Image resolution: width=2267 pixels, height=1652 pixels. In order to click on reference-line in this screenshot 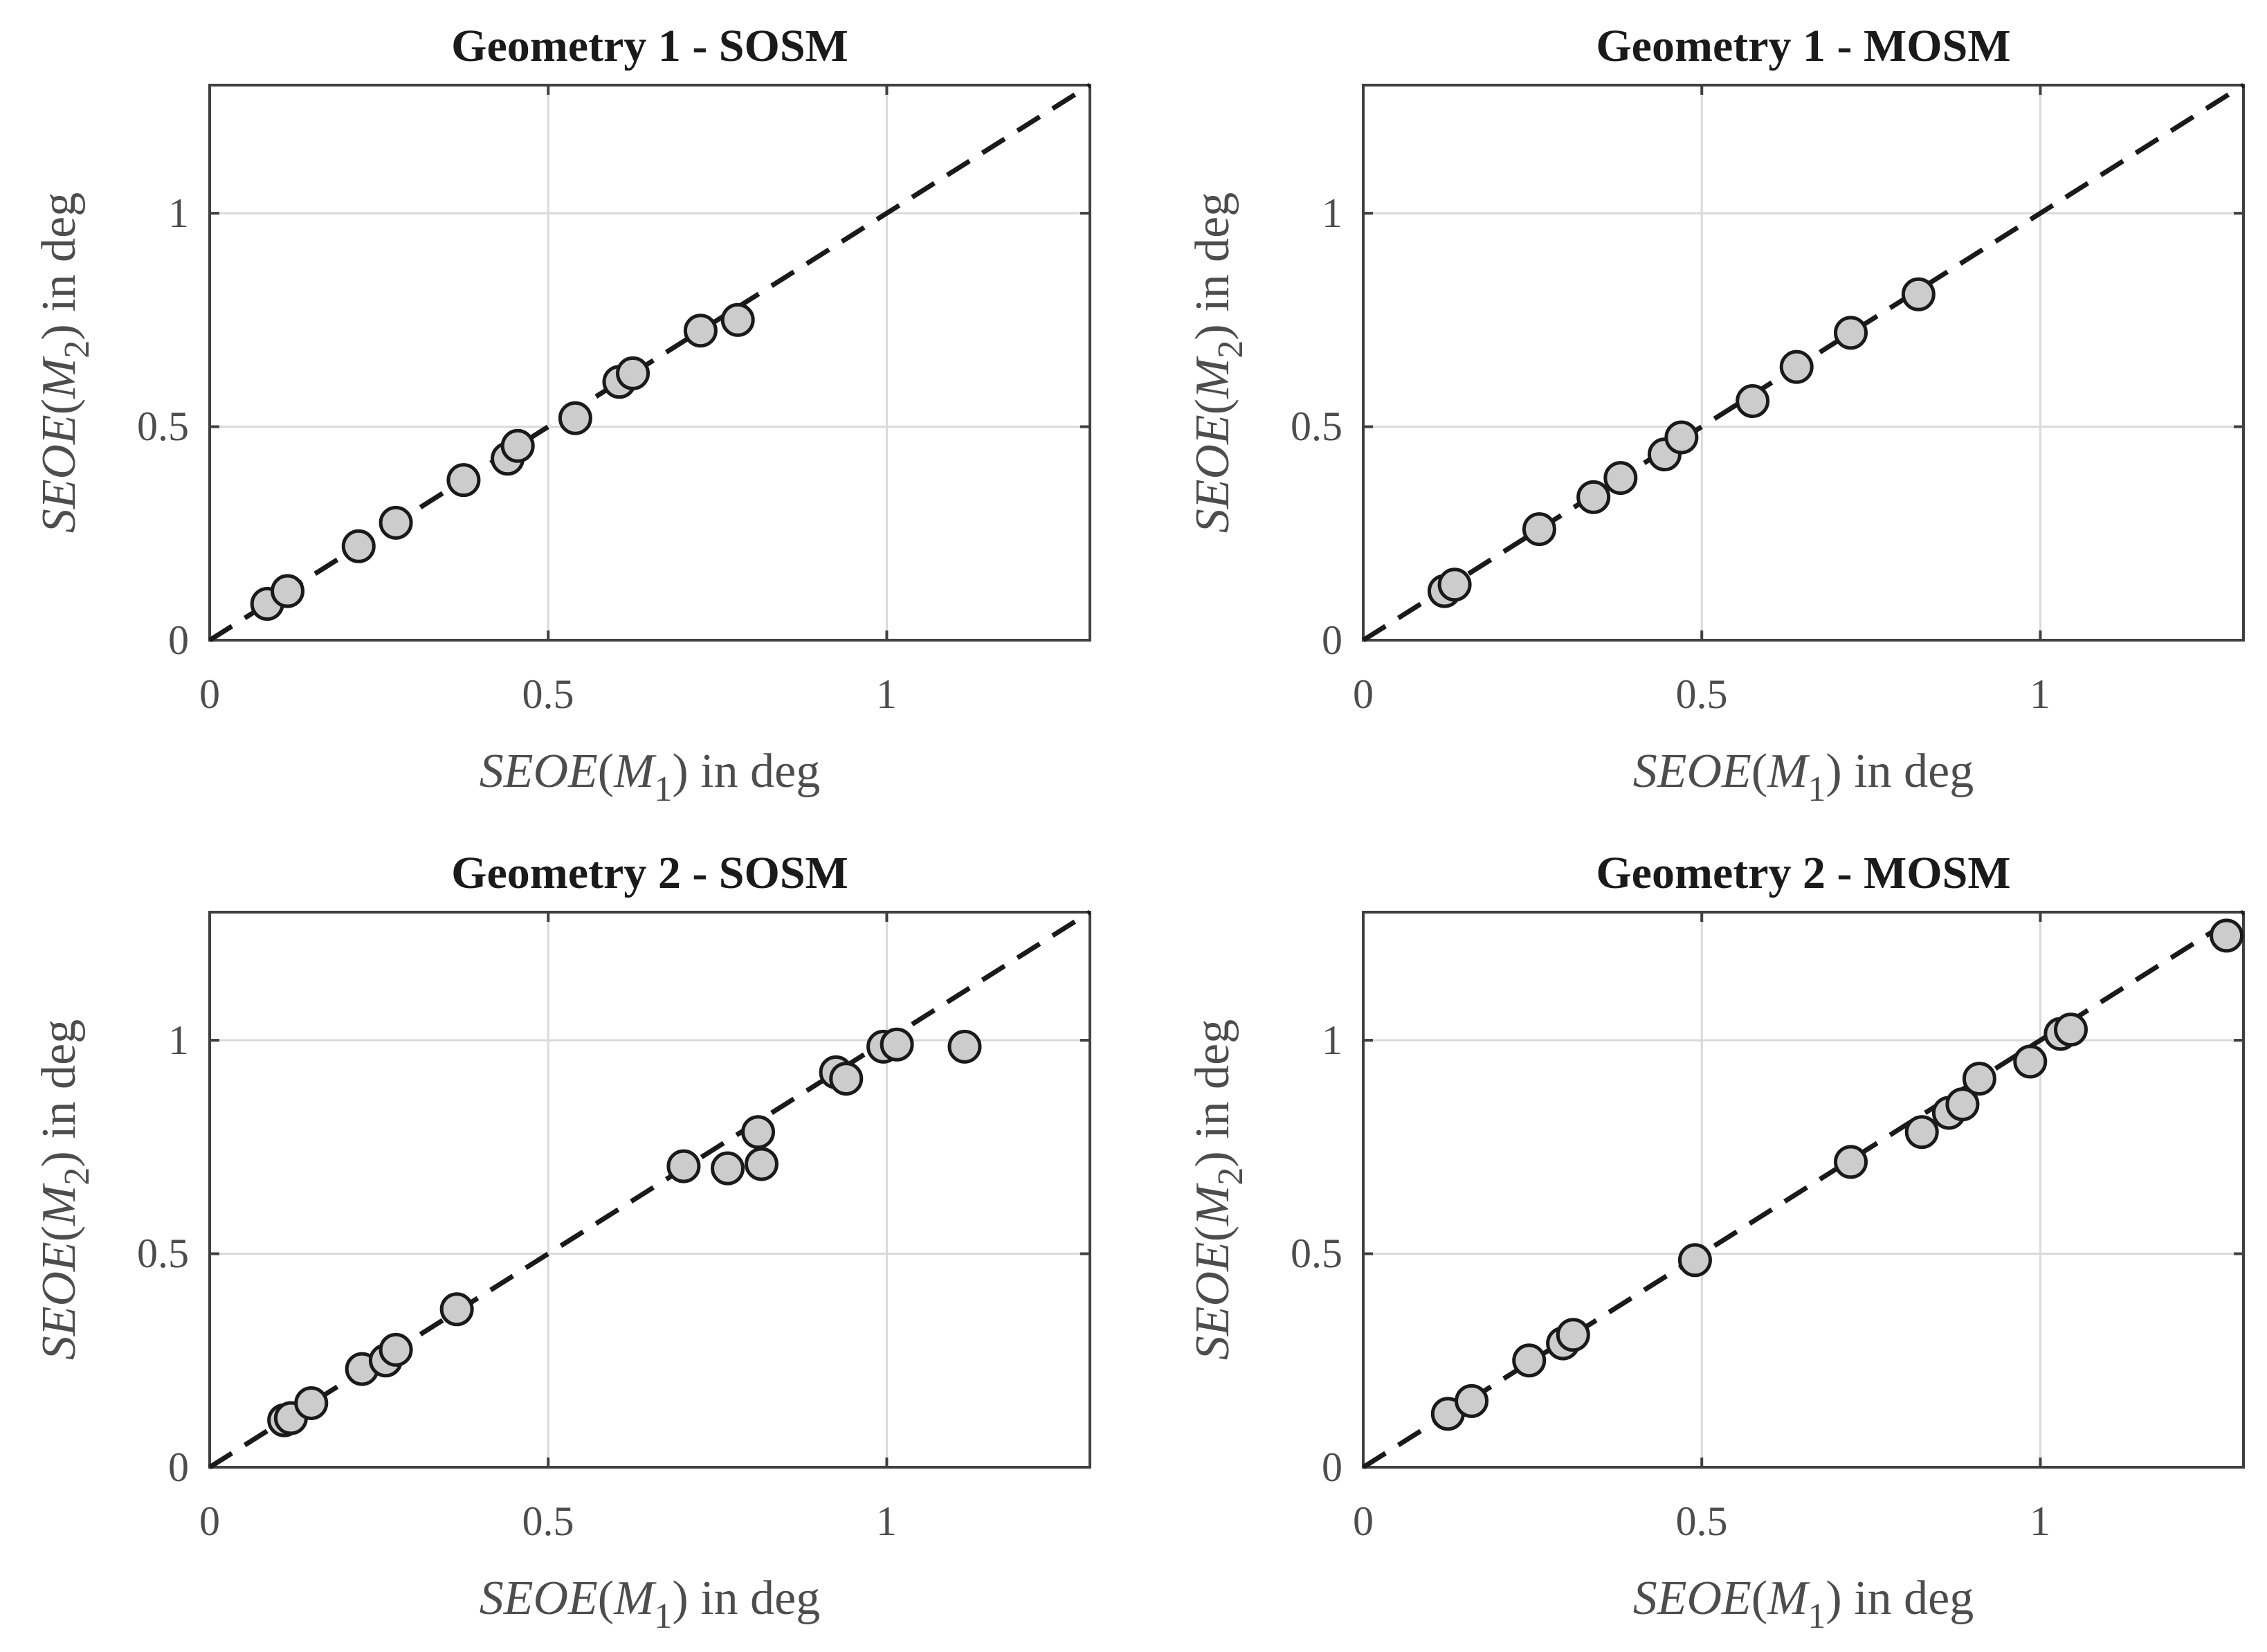, I will do `click(1803, 1189)`.